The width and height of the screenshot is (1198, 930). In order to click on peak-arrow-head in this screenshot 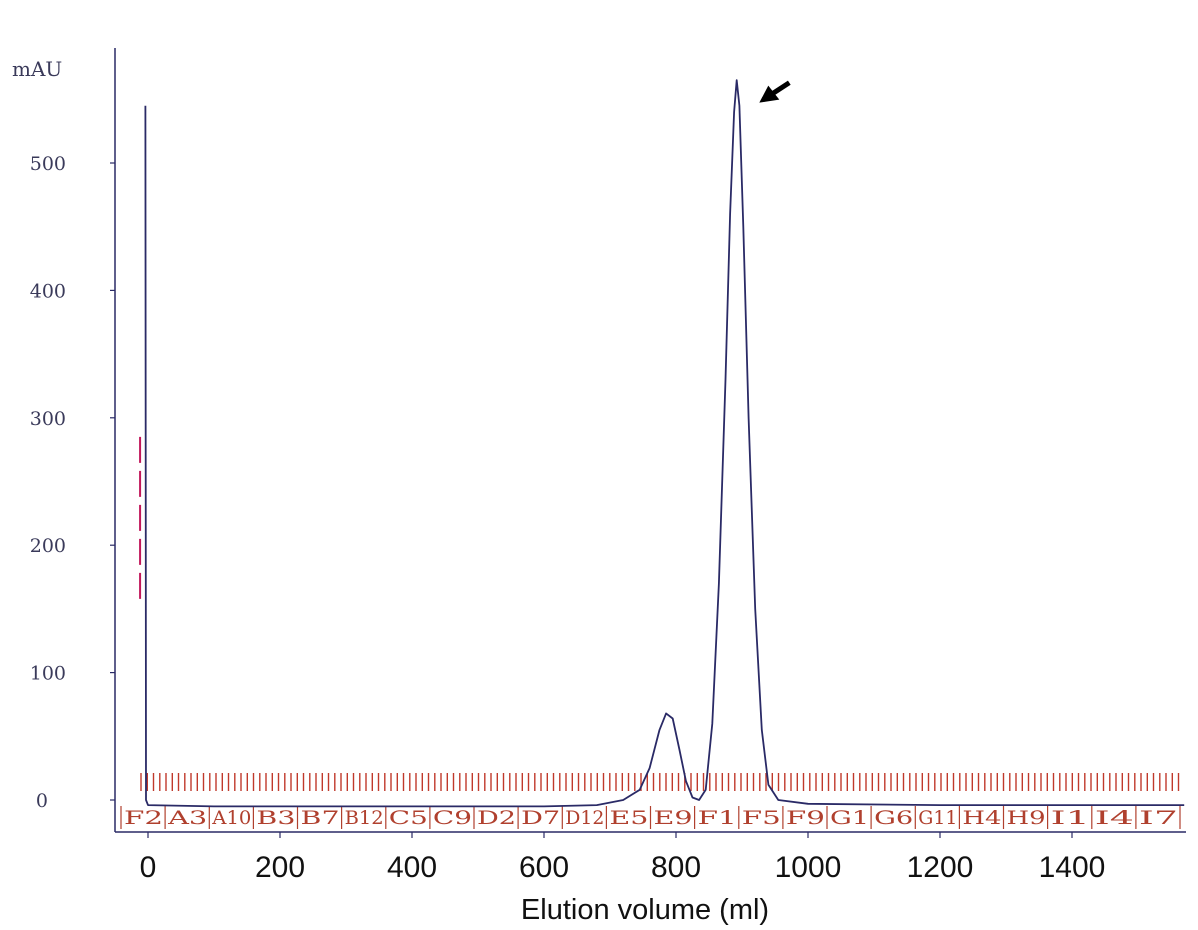, I will do `click(769, 94)`.